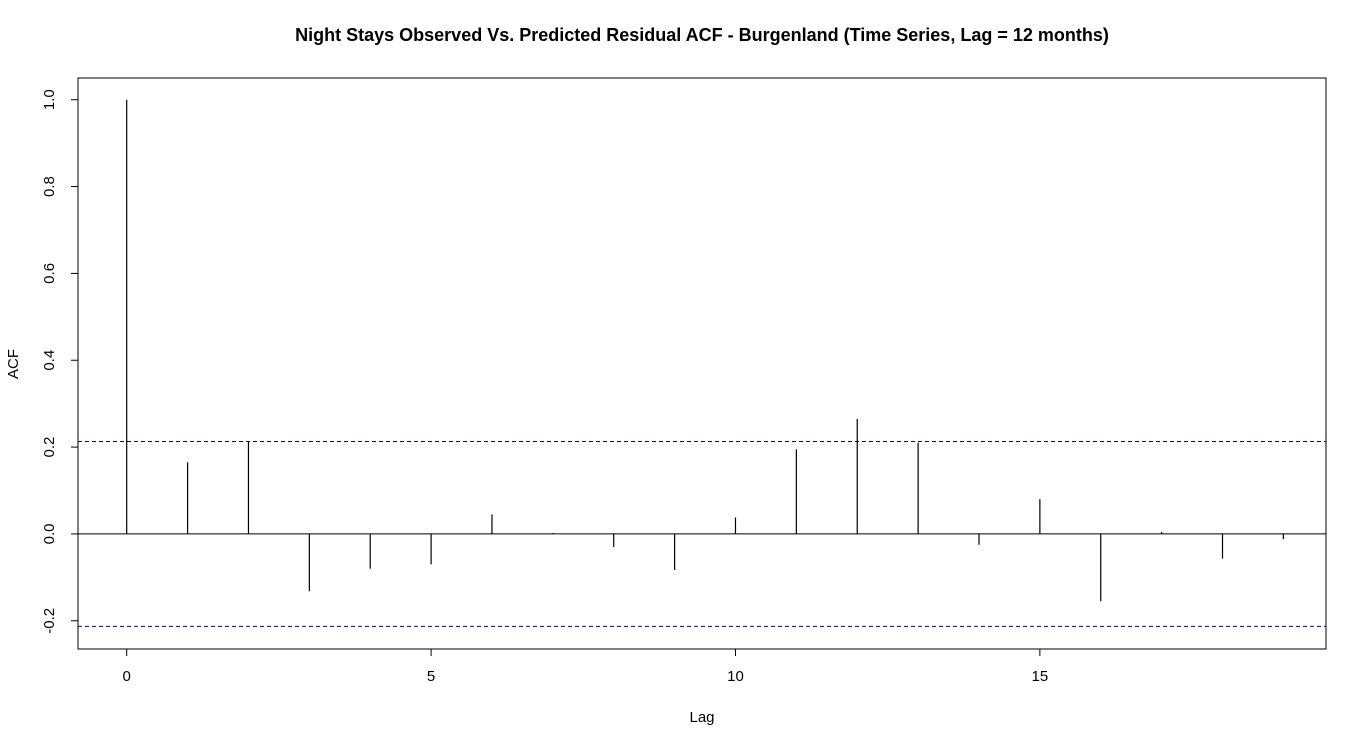 The width and height of the screenshot is (1366, 751). Describe the element at coordinates (1040, 676) in the screenshot. I see `x-tick-label: 15` at that location.